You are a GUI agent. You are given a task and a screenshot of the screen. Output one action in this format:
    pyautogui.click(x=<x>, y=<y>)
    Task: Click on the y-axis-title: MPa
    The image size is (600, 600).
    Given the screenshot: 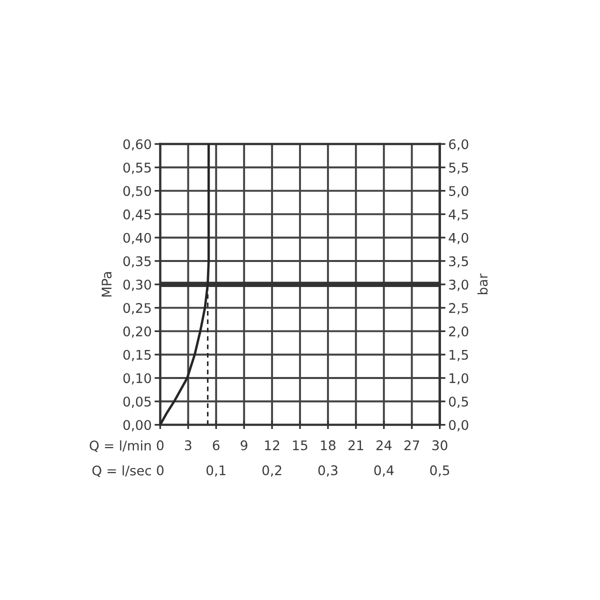 What is the action you would take?
    pyautogui.click(x=107, y=284)
    